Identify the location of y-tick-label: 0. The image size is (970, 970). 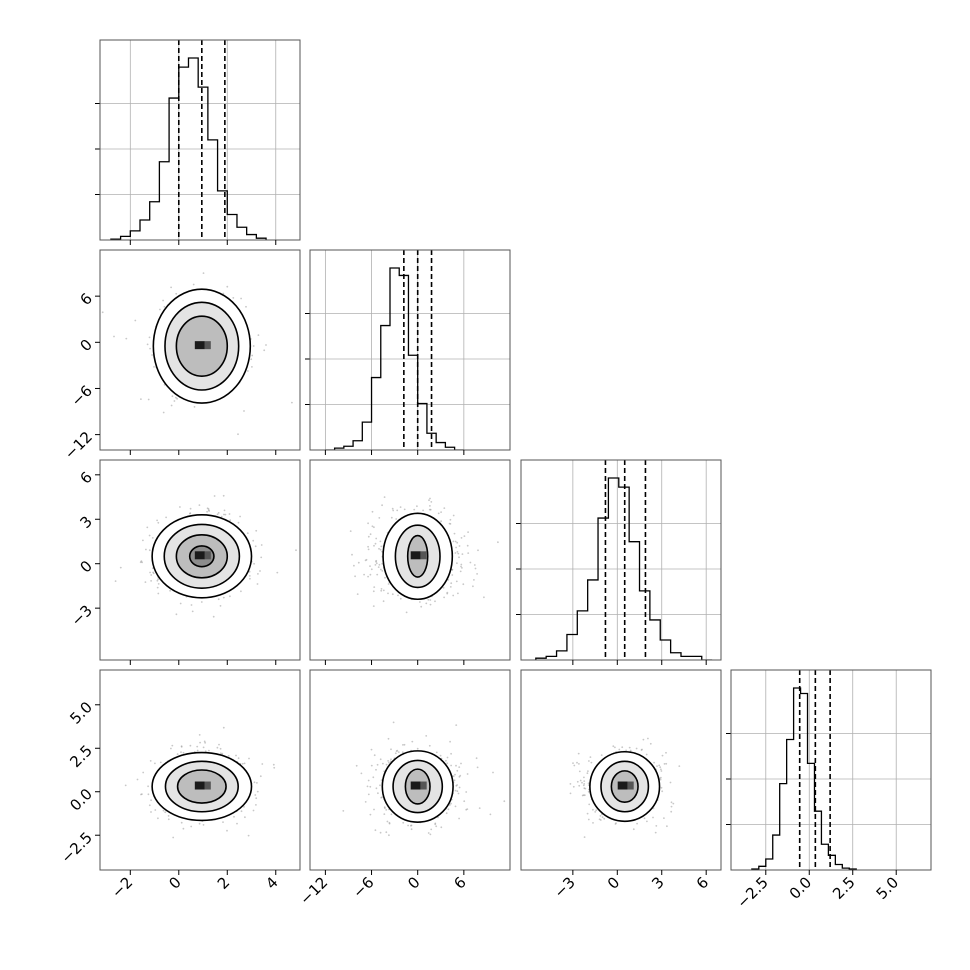
(86, 345).